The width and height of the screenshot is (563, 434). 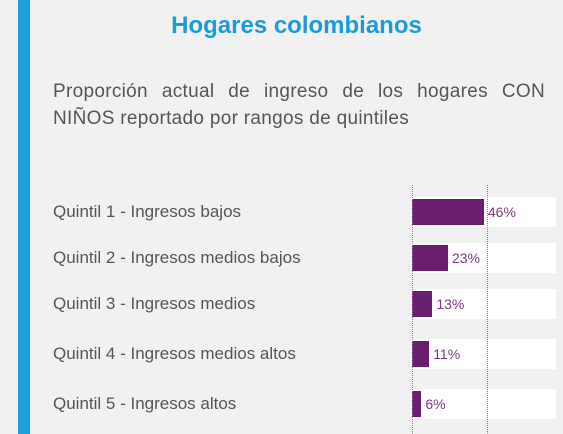 I want to click on side-stripe, so click(x=24, y=217).